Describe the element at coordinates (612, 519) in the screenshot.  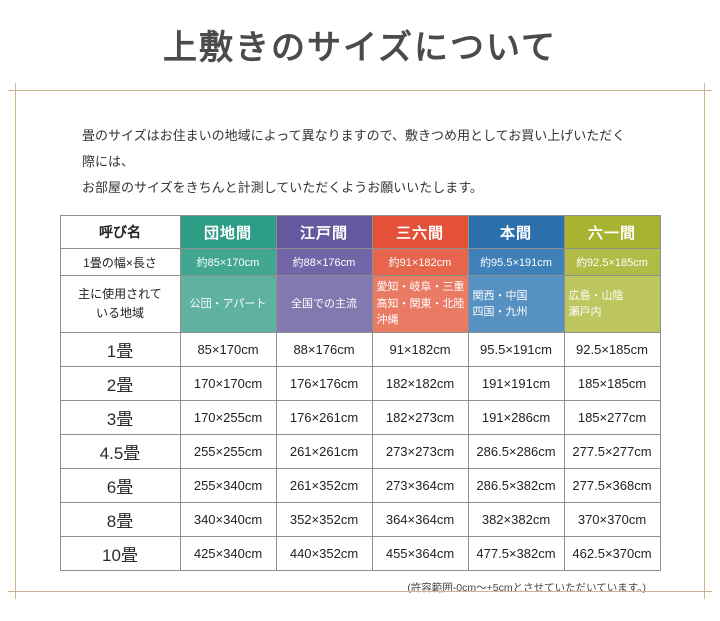
I see `size-value-5-4: 370×370cm` at that location.